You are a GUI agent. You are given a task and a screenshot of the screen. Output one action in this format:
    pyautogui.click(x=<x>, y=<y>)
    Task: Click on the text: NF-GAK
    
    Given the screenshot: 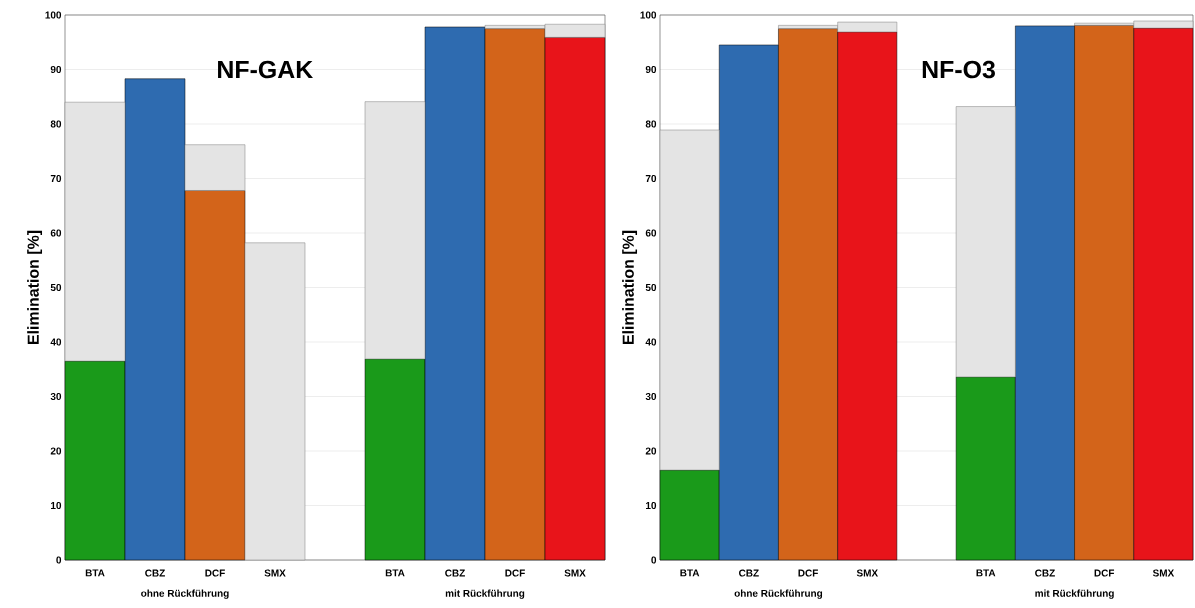 What is the action you would take?
    pyautogui.click(x=265, y=69)
    